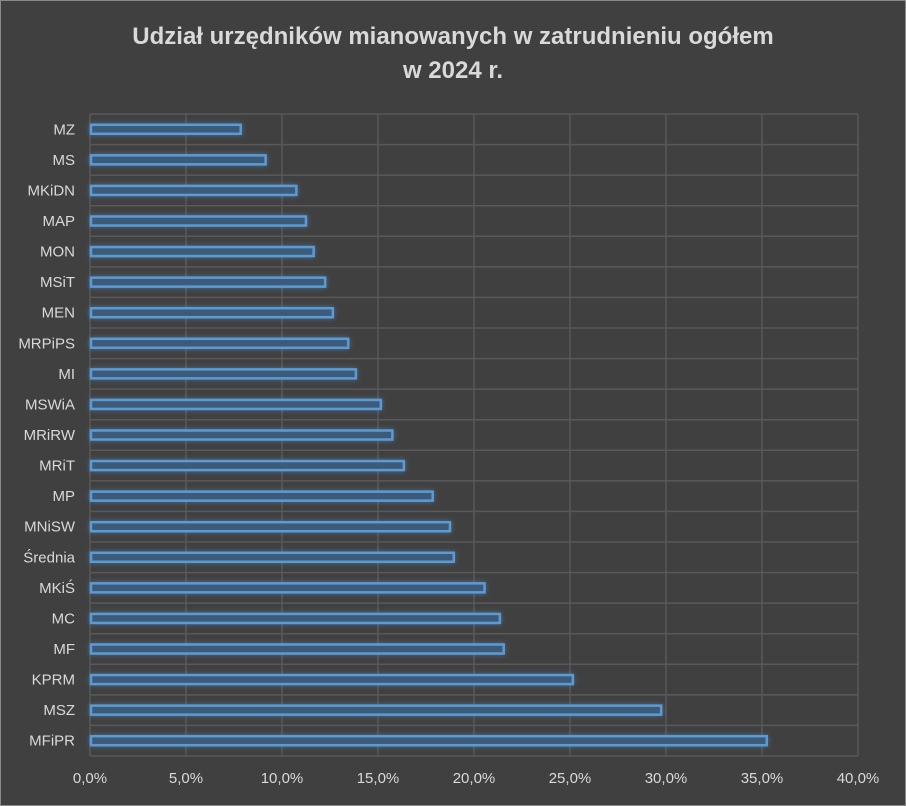 This screenshot has width=906, height=806. What do you see at coordinates (50, 404) in the screenshot?
I see `category-label: MSWiA` at bounding box center [50, 404].